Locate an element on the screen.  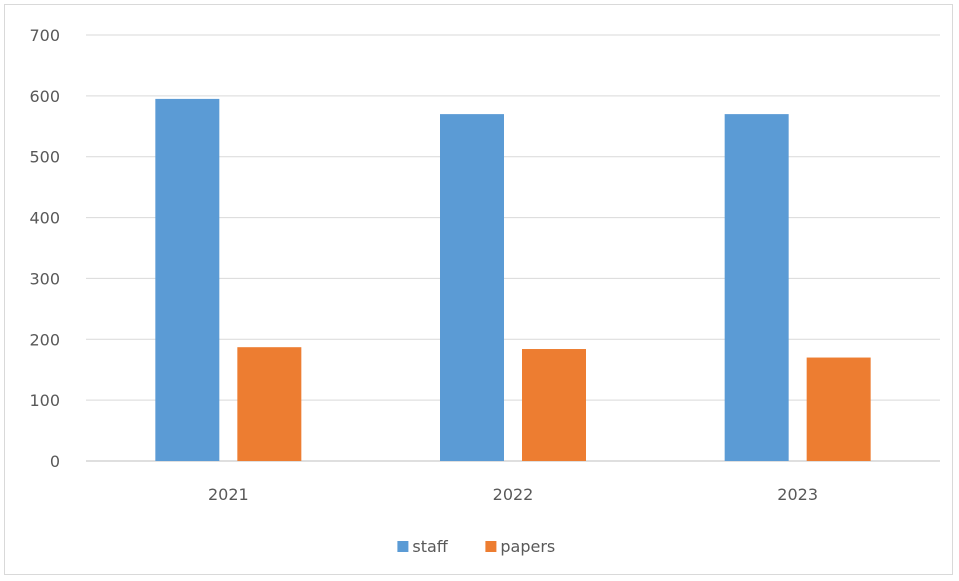
bar-staff-2022 is located at coordinates (472, 287).